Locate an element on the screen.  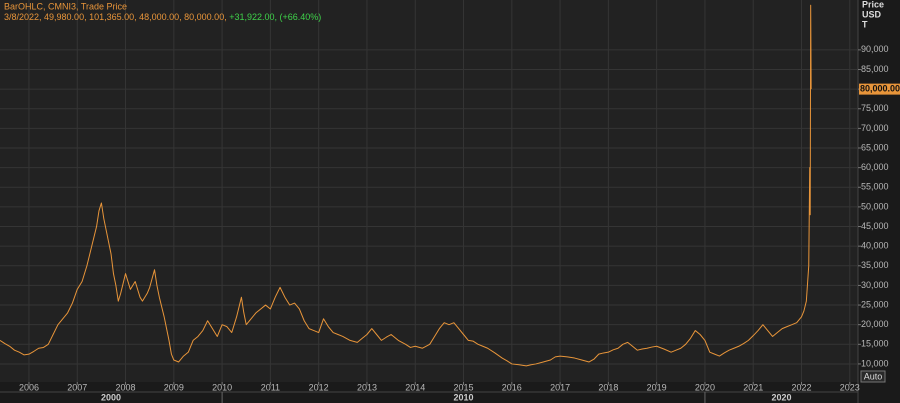
x-tick-label: 2014 is located at coordinates (415, 387).